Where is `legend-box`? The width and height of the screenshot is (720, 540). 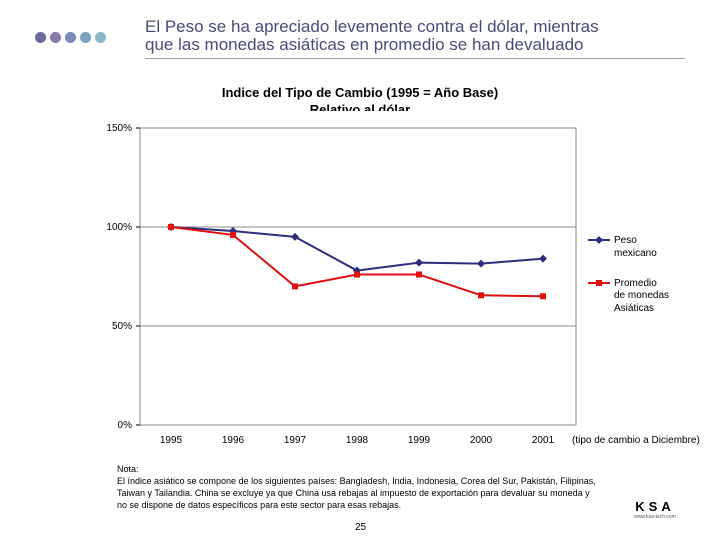
legend-box is located at coordinates (634, 276).